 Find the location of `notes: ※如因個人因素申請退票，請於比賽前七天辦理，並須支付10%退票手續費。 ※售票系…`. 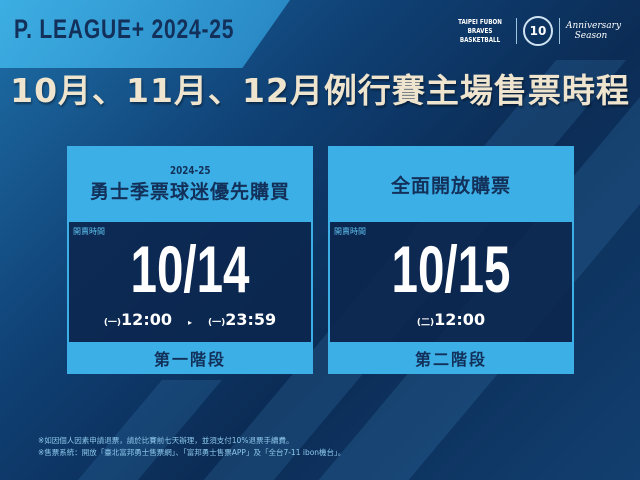

notes: ※如因個人因素申請退票，請於比賽前七天辦理，並須支付10%退票手續費。 ※售票系… is located at coordinates (191, 447).